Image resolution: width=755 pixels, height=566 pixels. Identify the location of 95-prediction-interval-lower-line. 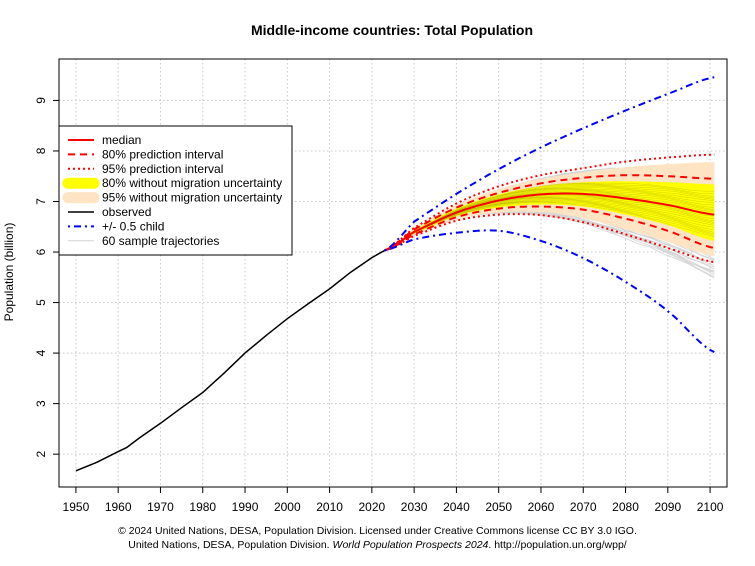
(549, 238).